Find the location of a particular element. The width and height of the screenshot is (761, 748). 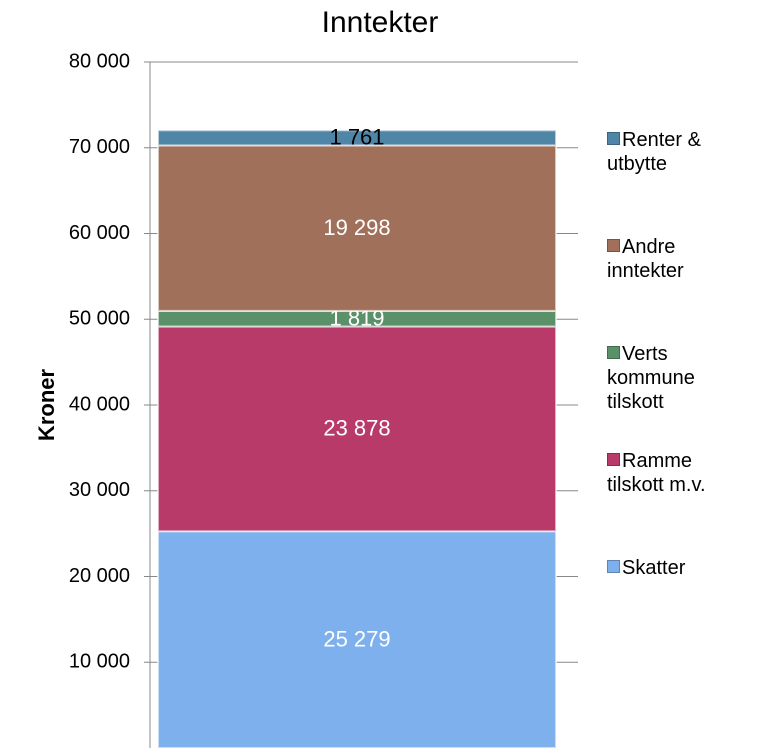

legend-label: Skatter is located at coordinates (654, 568).